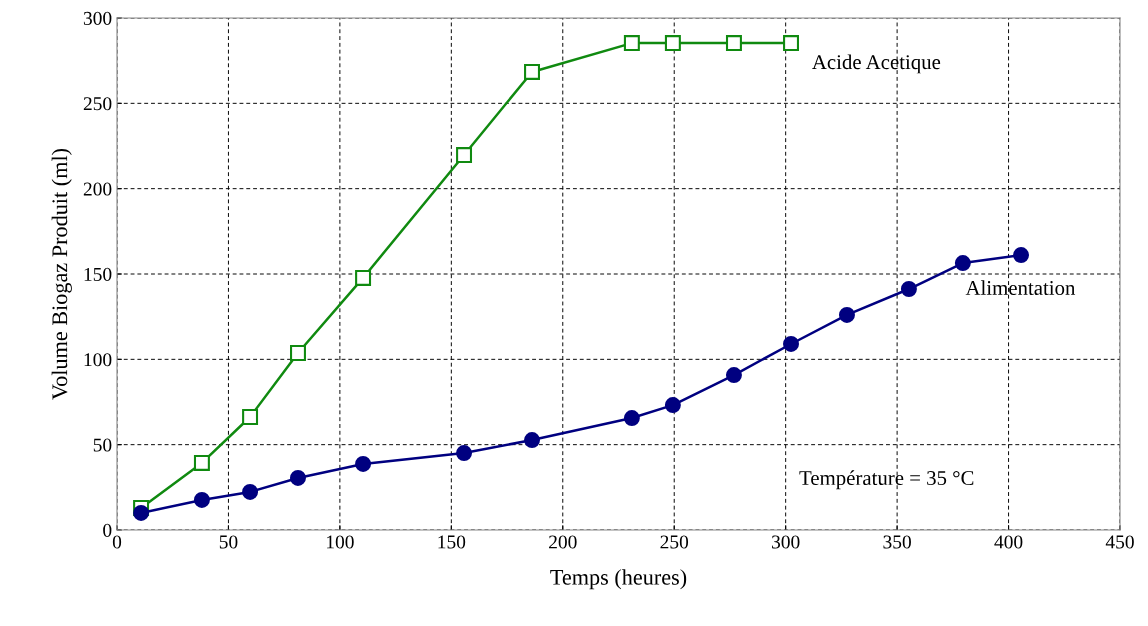  Describe the element at coordinates (886, 480) in the screenshot. I see `annotation: Température = 35 °C` at that location.